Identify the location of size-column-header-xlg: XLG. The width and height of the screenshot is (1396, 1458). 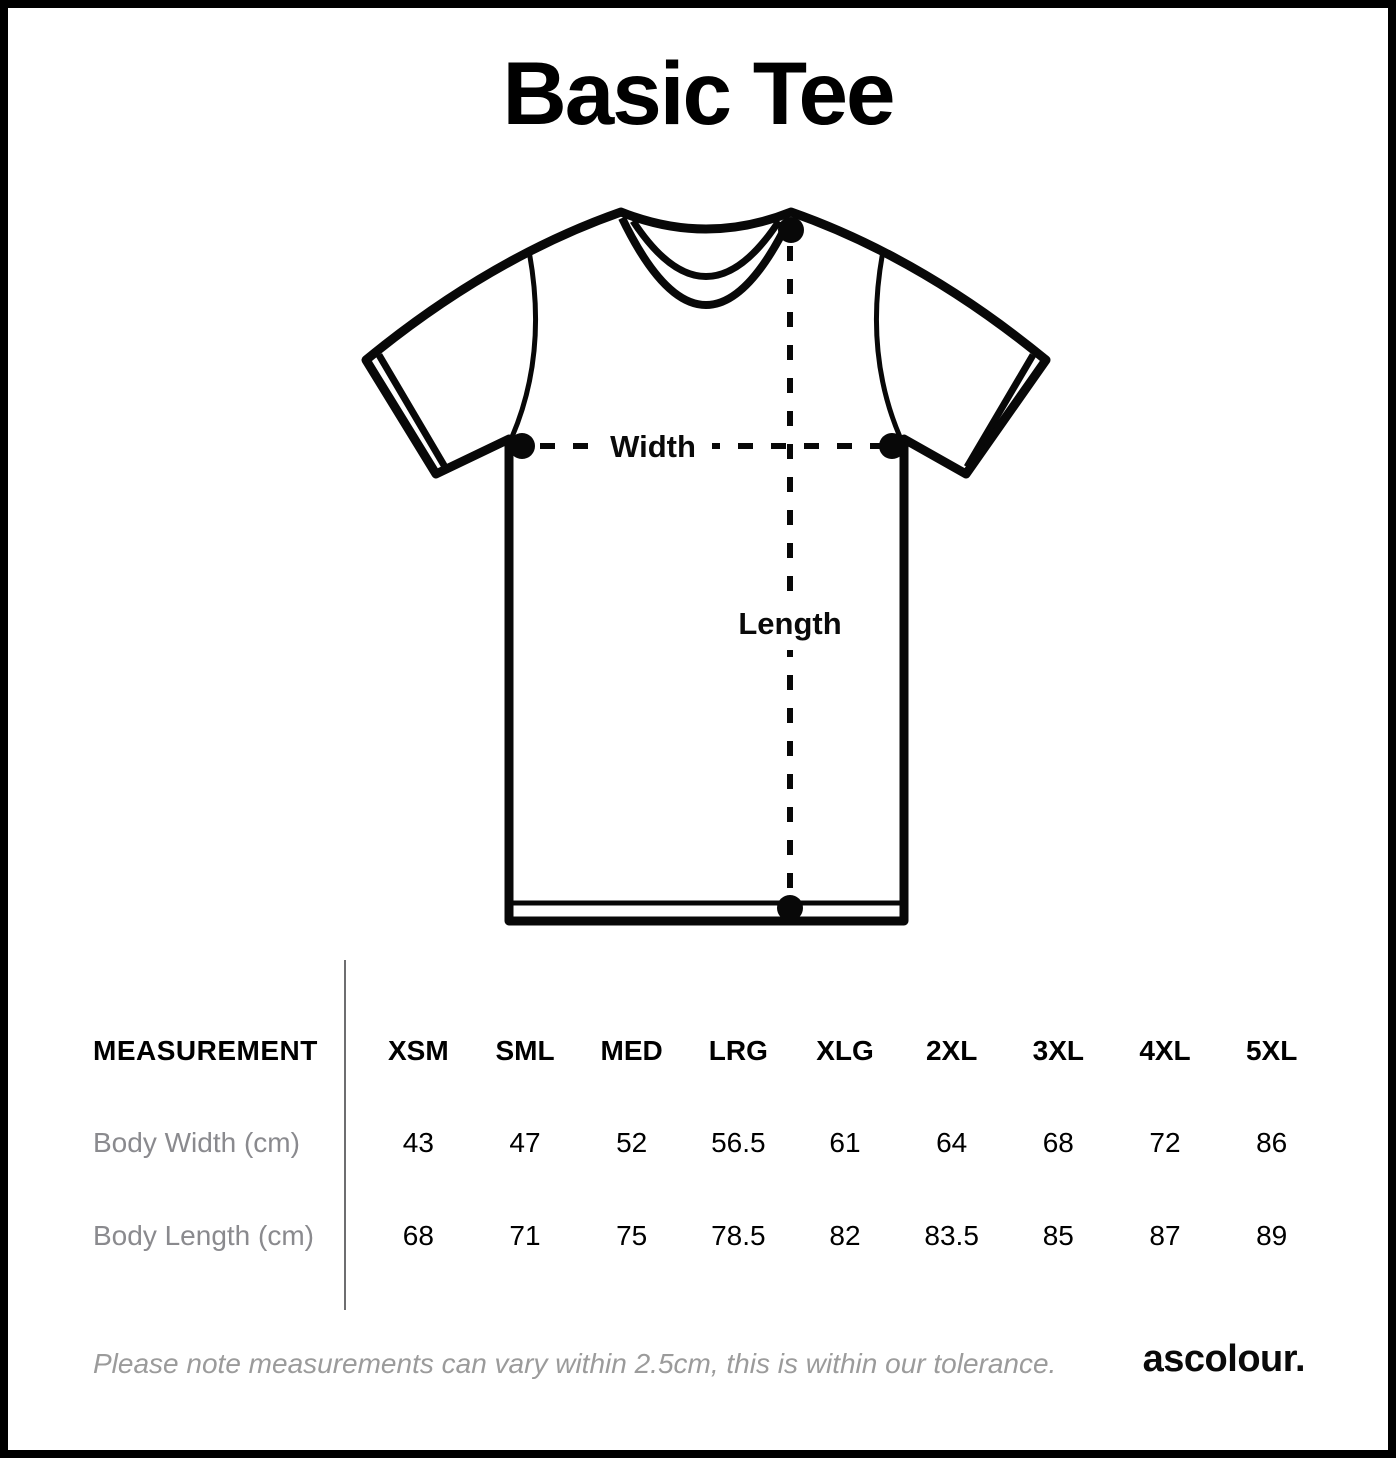
(845, 1050).